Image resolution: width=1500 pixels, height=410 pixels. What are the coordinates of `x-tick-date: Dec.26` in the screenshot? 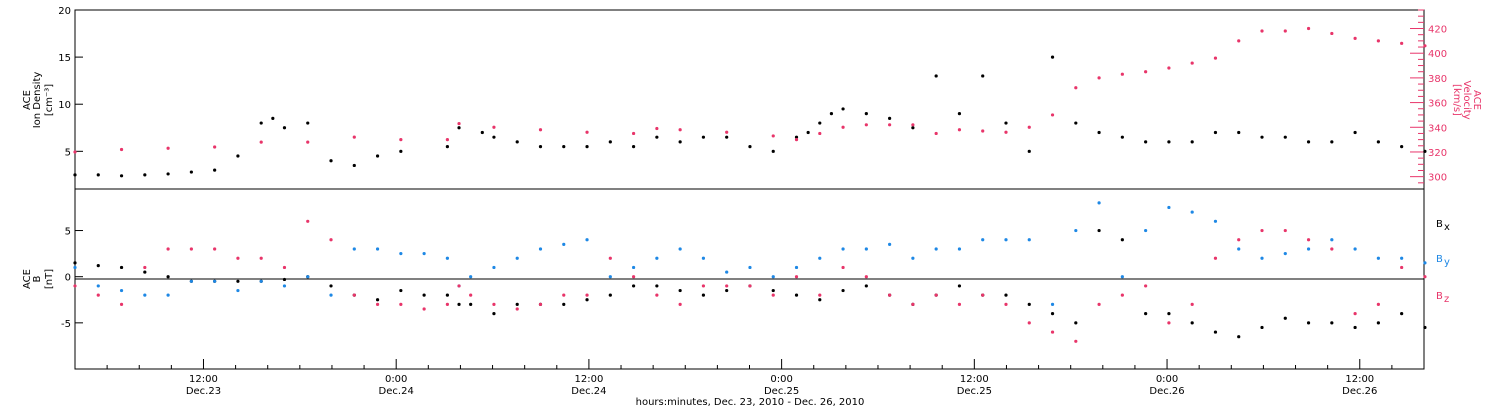 It's located at (1359, 391).